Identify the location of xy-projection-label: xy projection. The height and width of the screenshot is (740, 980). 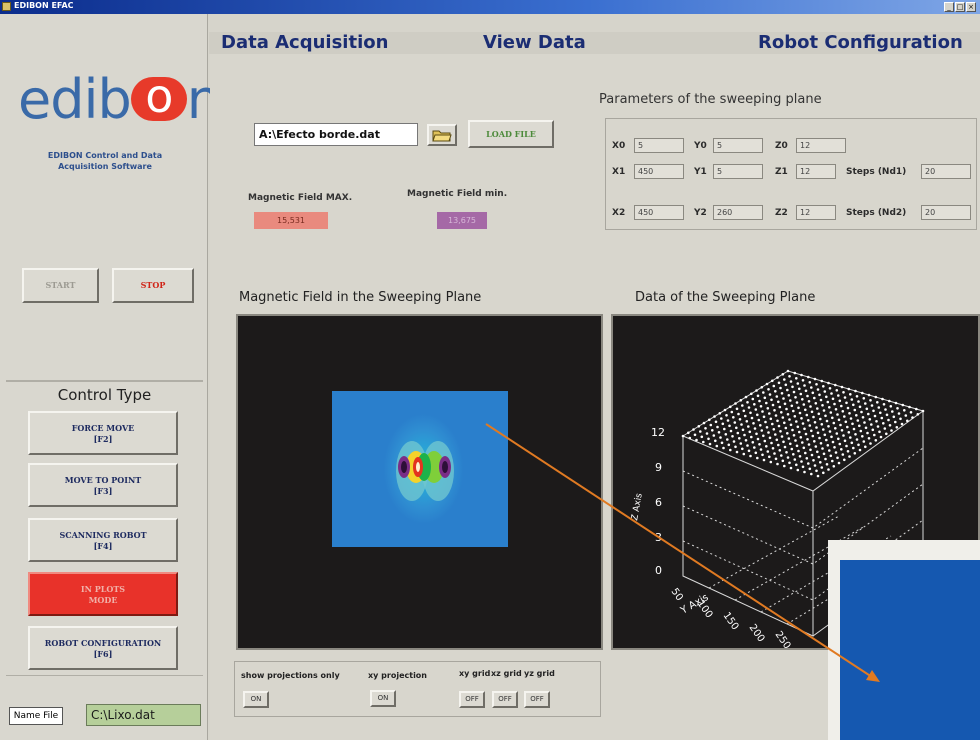
(397, 675).